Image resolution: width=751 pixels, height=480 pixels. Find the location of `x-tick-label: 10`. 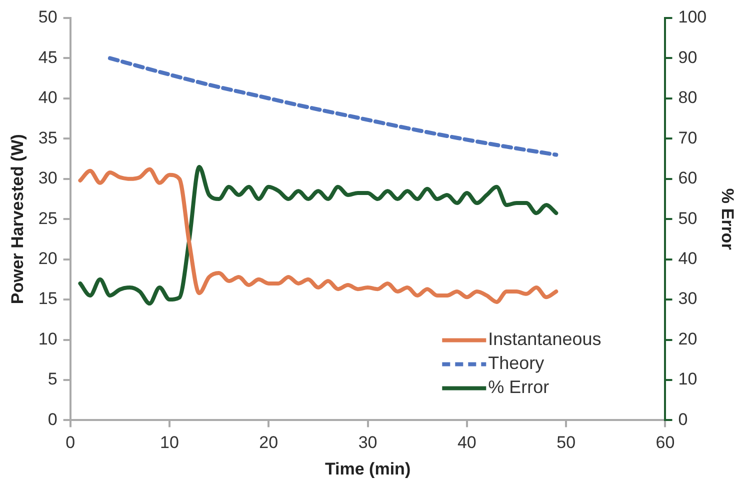

x-tick-label: 10 is located at coordinates (169, 442).